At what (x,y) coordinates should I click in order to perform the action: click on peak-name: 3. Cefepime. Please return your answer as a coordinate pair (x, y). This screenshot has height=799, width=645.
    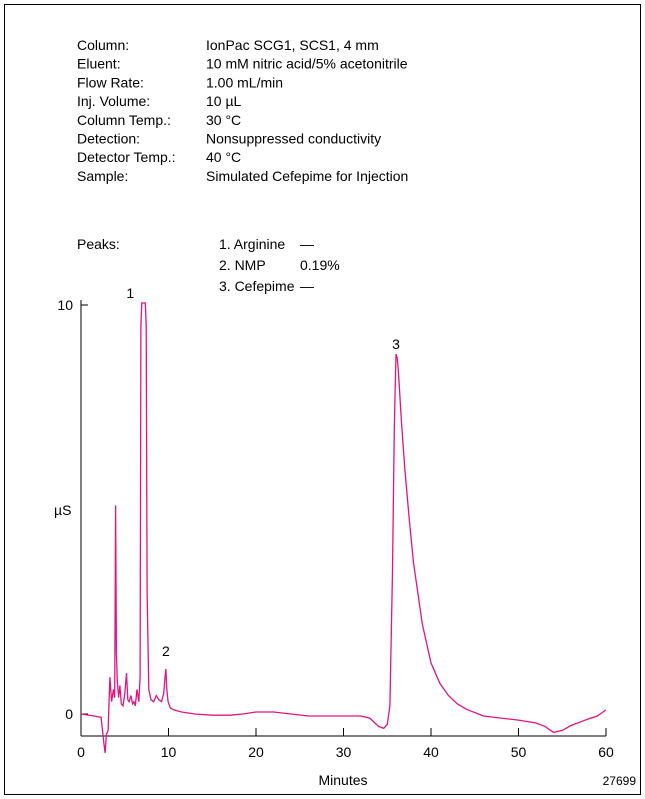
    Looking at the image, I should click on (257, 286).